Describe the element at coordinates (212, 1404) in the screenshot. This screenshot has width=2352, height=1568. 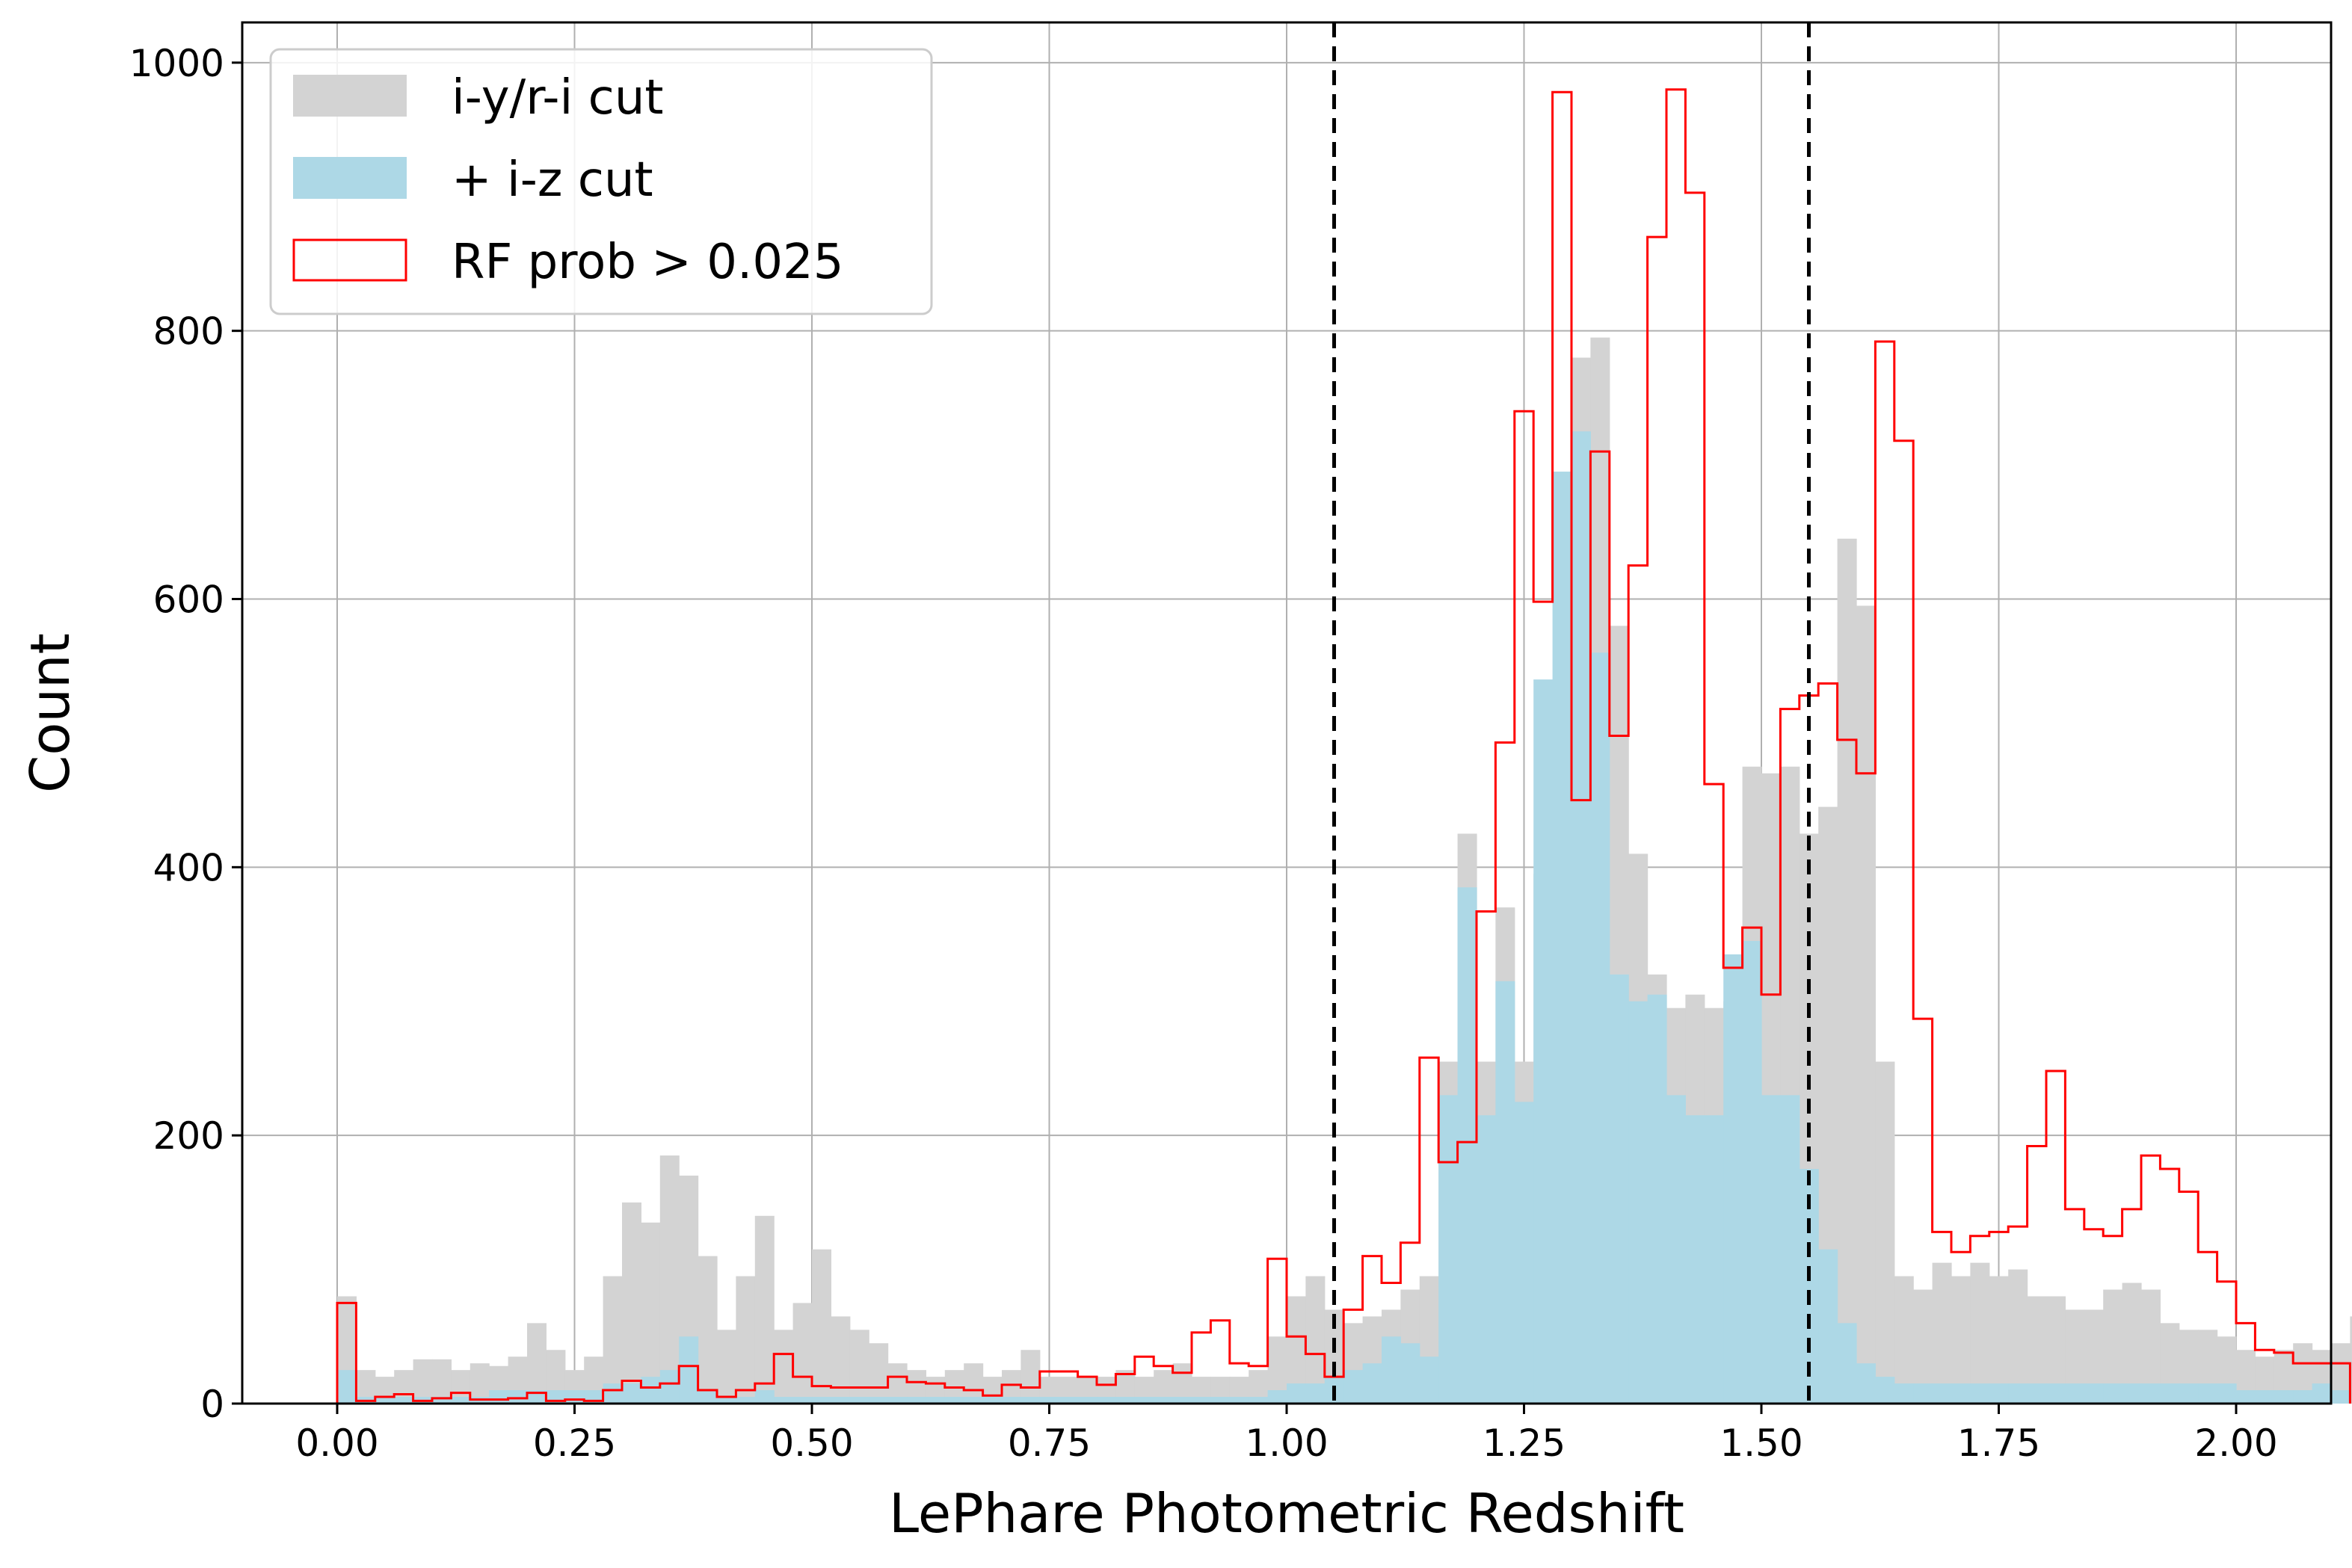
I see `y-tick-label: 0` at that location.